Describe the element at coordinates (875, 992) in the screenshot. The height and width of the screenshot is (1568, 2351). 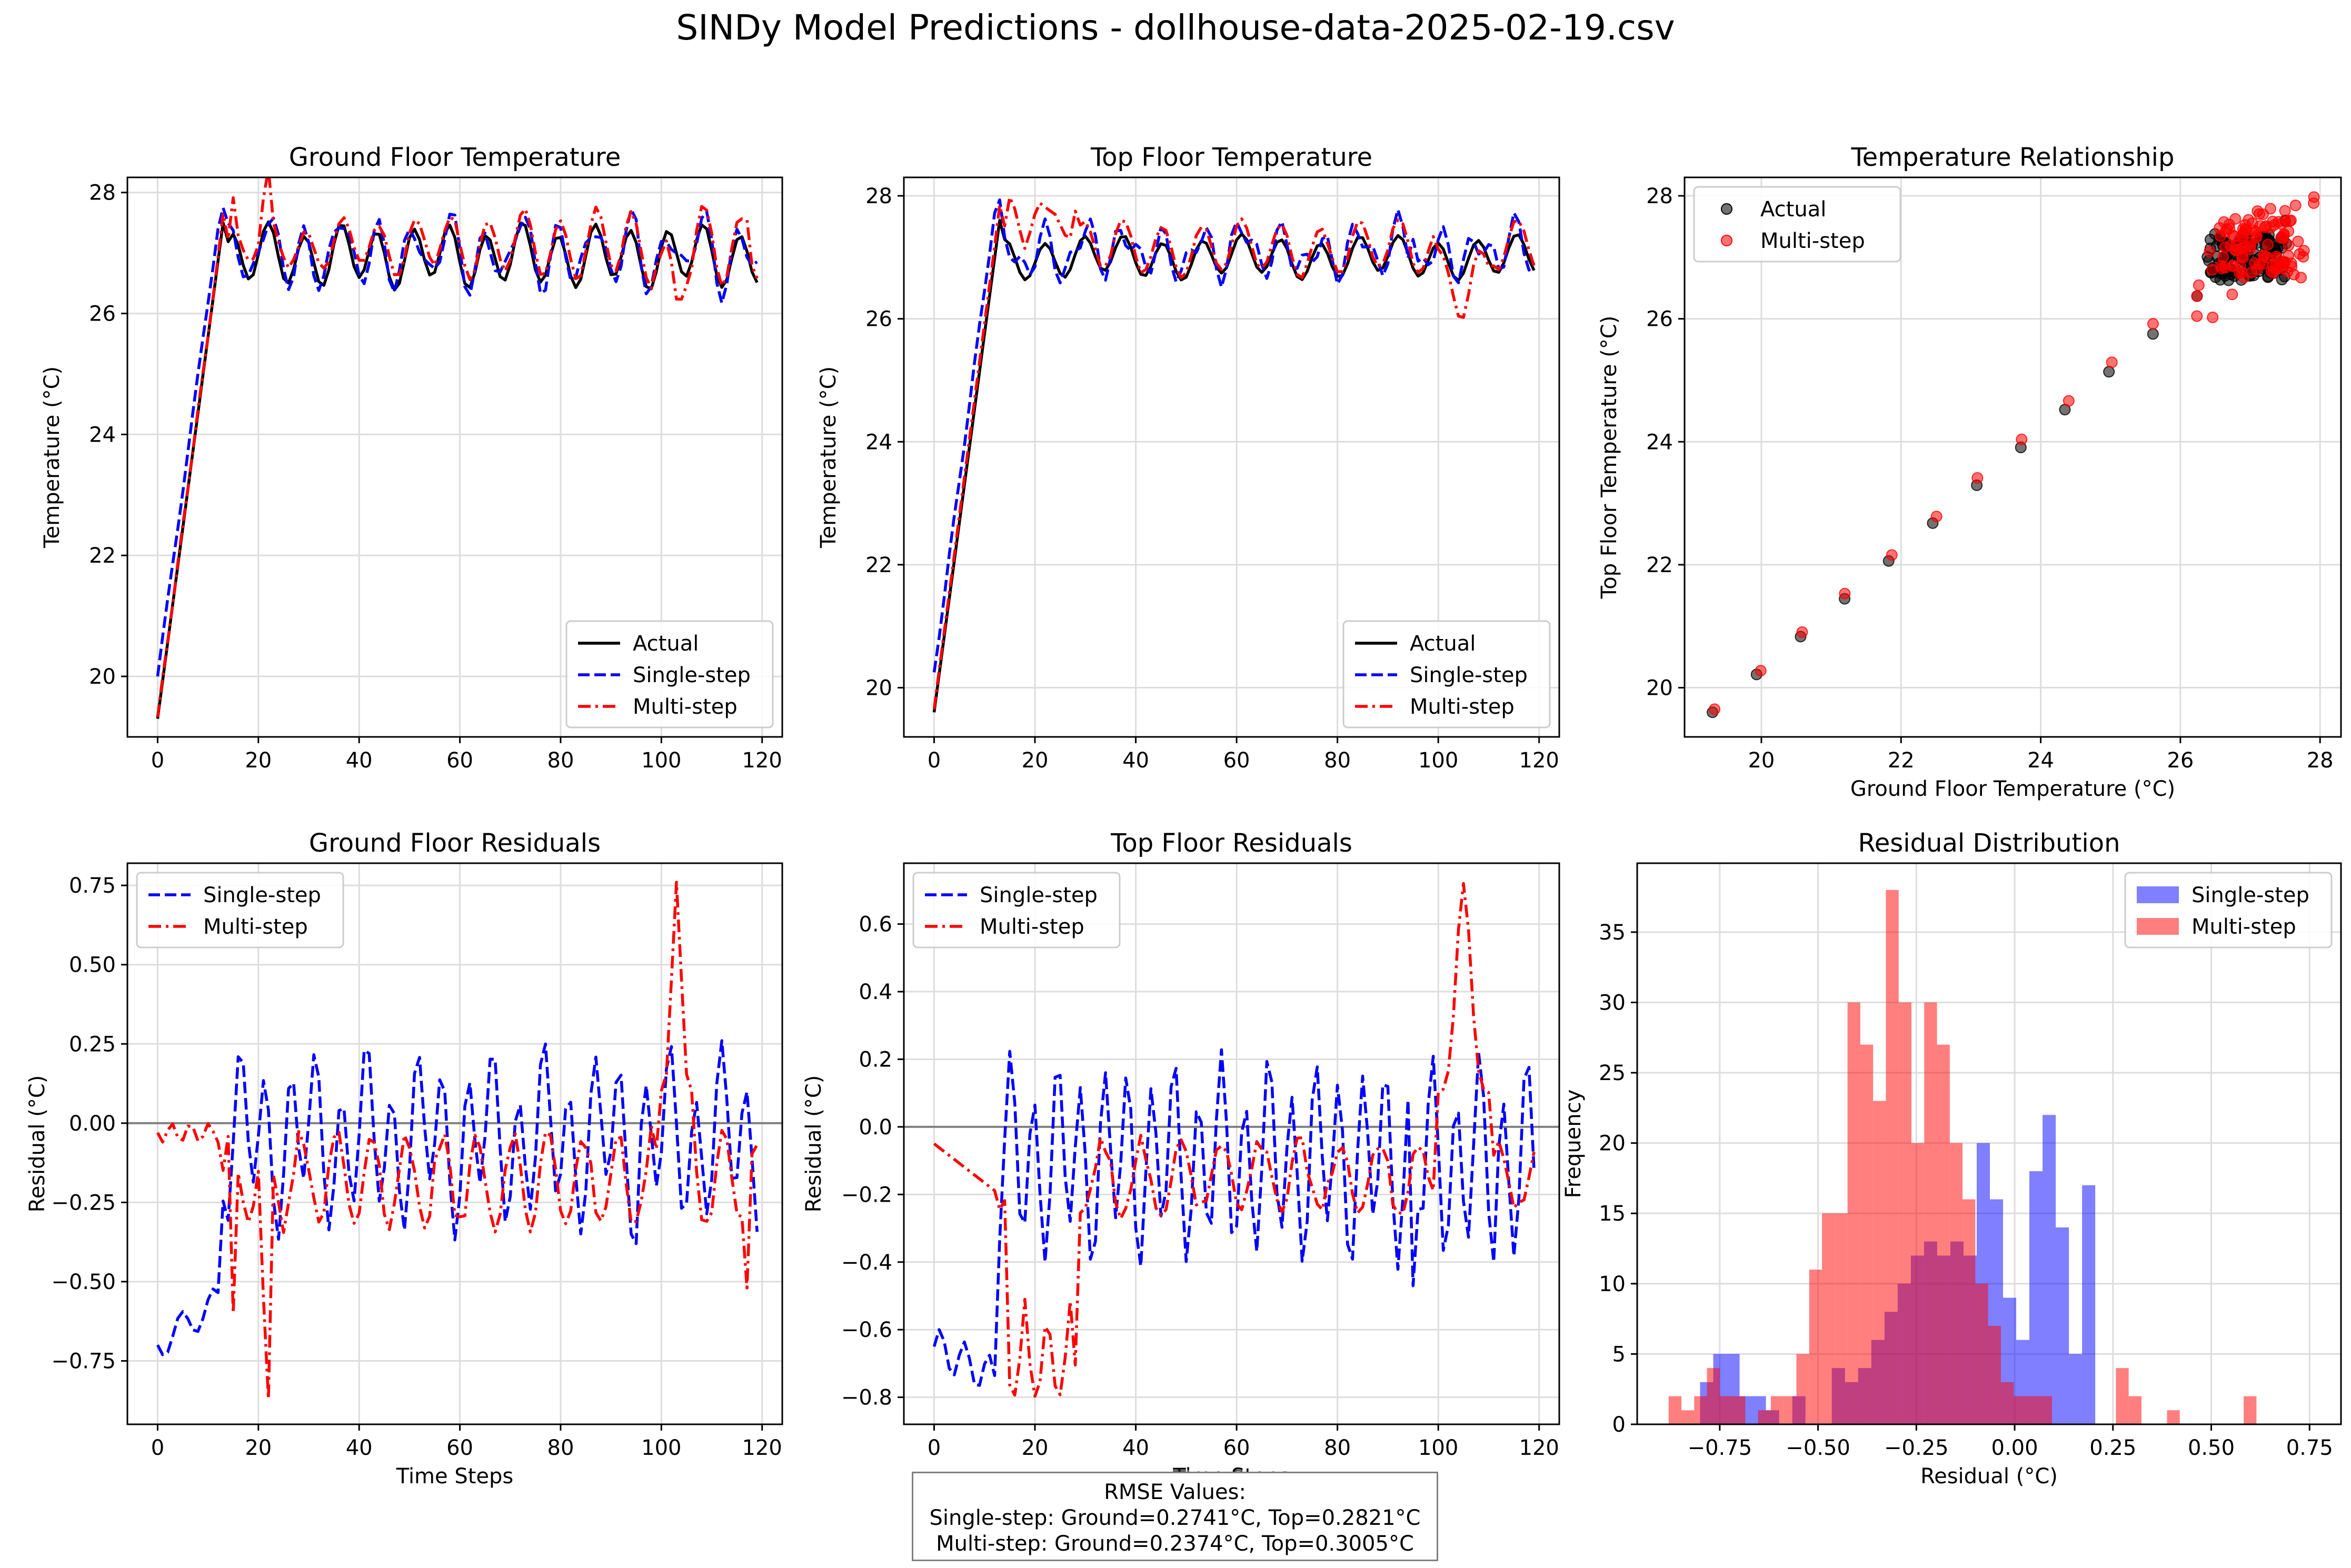
I see `y-tick-label: 0.4` at that location.